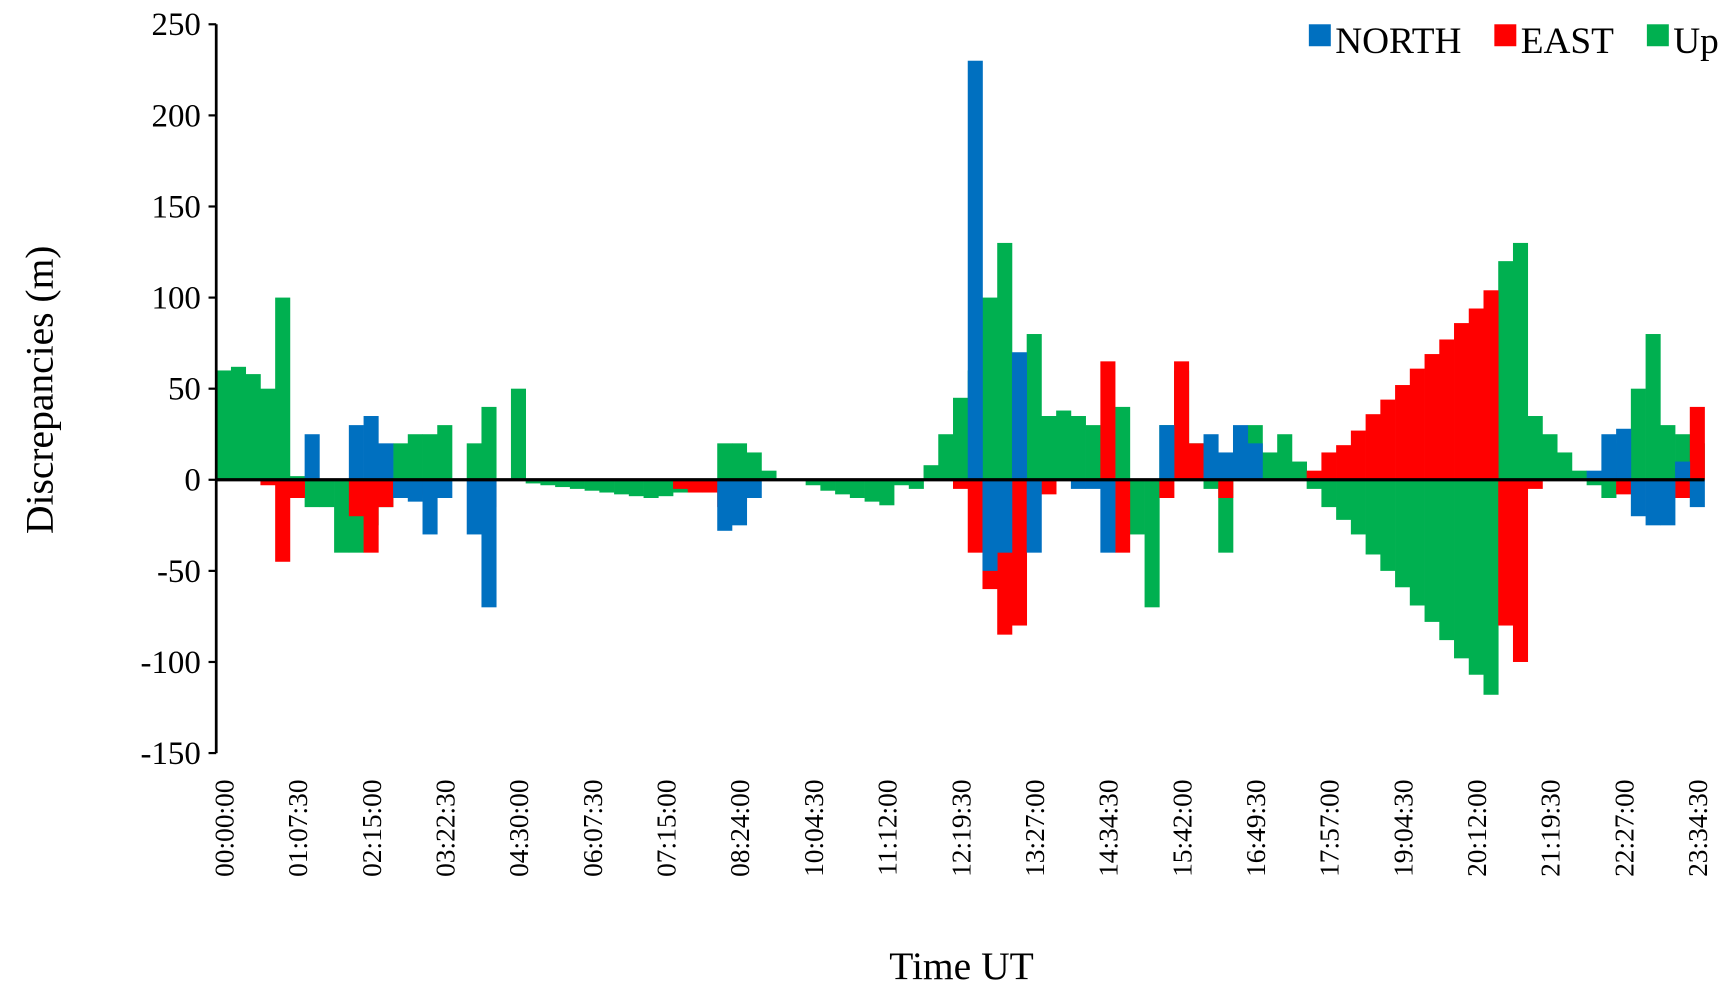  What do you see at coordinates (1696, 41) in the screenshot?
I see `legend-label: Up` at bounding box center [1696, 41].